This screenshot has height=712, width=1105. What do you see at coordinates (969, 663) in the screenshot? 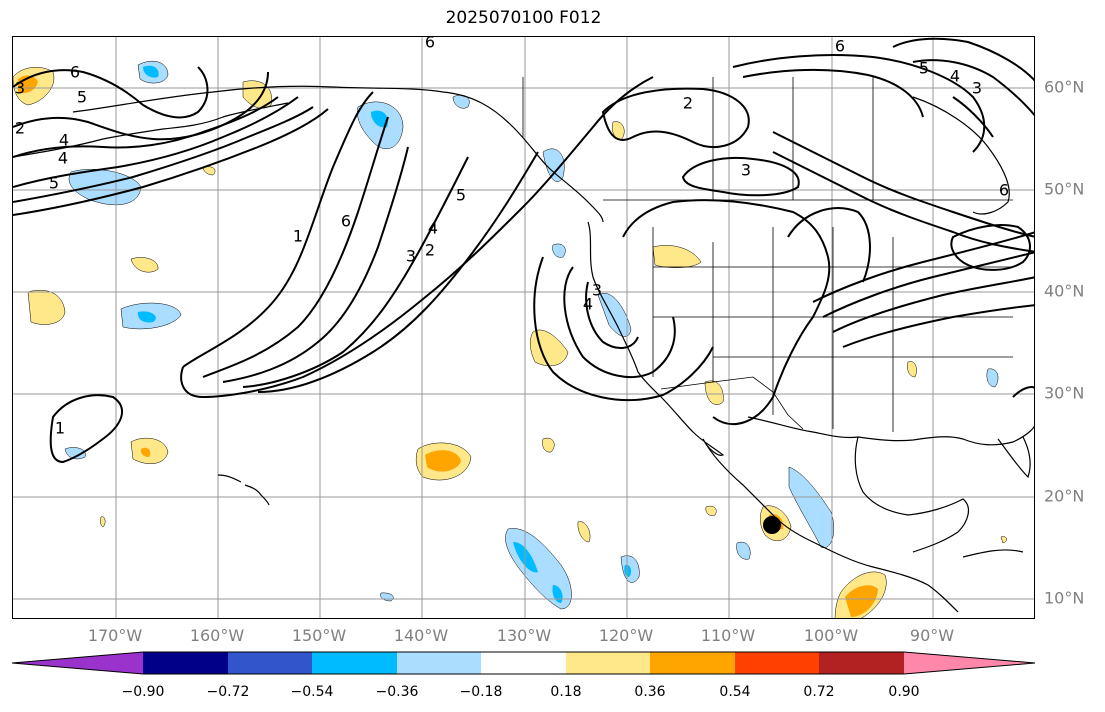
I see `colorbar-extend-max` at bounding box center [969, 663].